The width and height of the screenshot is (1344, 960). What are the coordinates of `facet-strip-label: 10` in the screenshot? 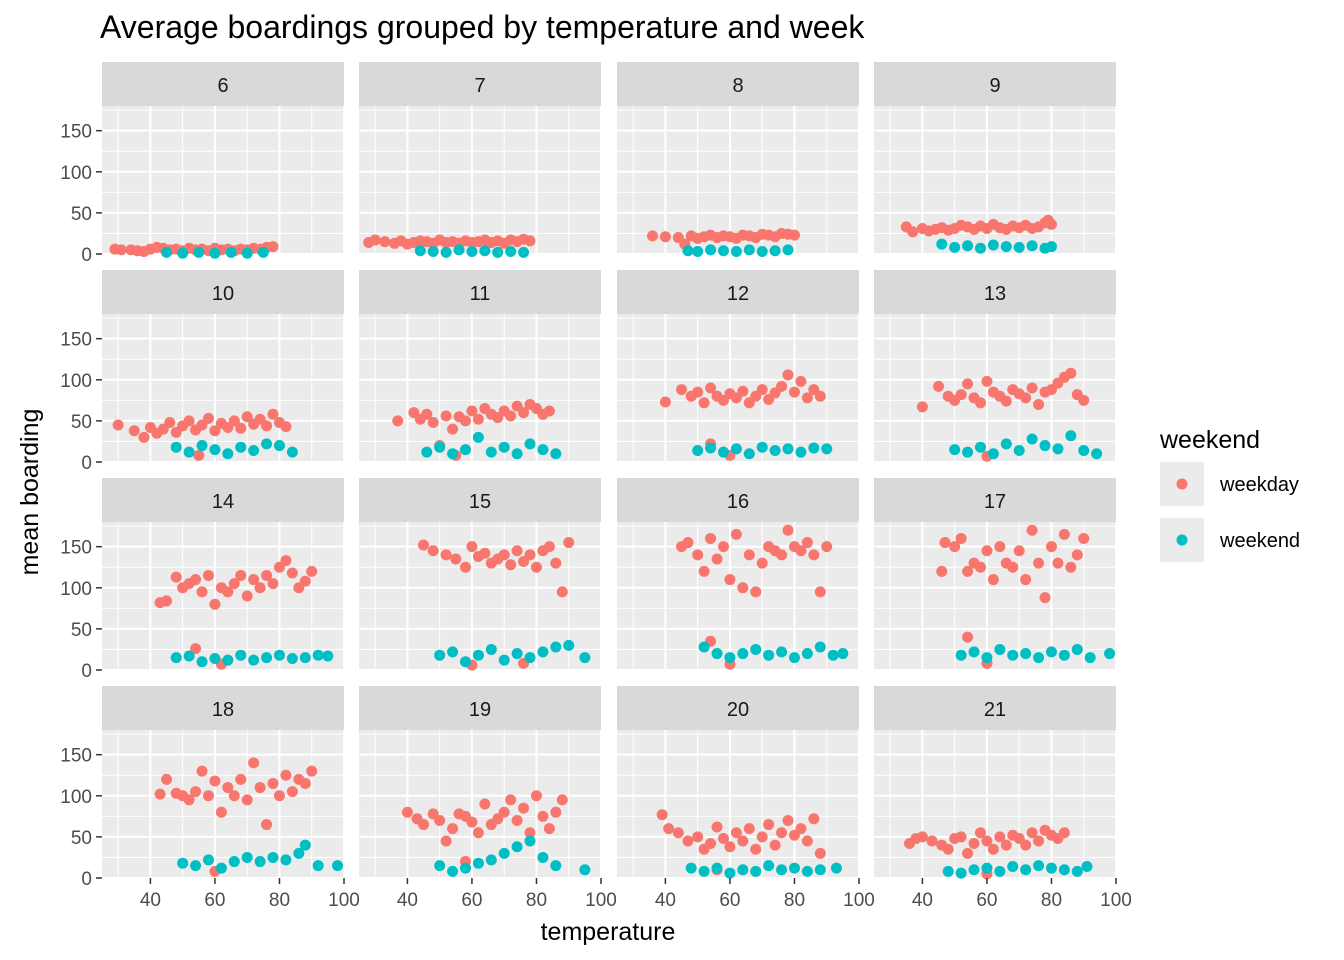 It's located at (223, 294).